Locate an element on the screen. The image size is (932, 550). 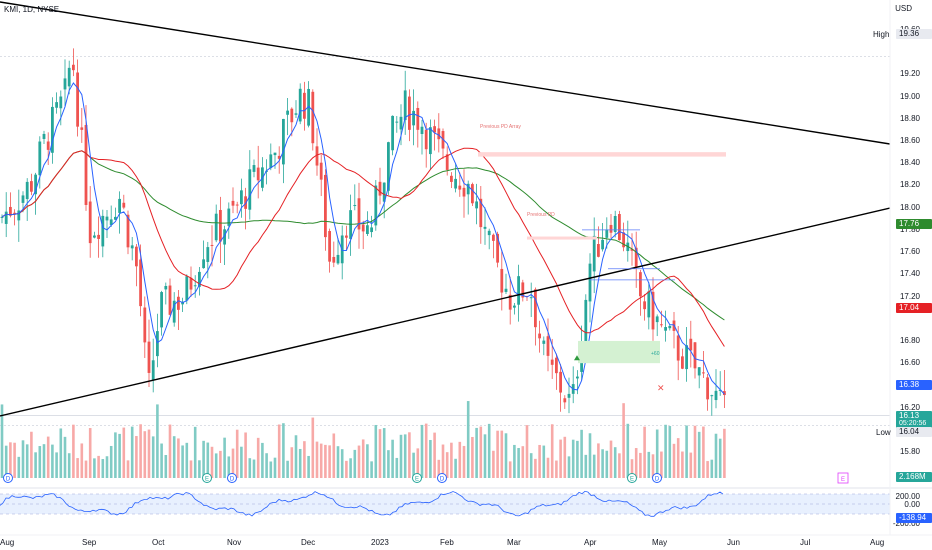
price-tick: 16.60 is located at coordinates (909, 363).